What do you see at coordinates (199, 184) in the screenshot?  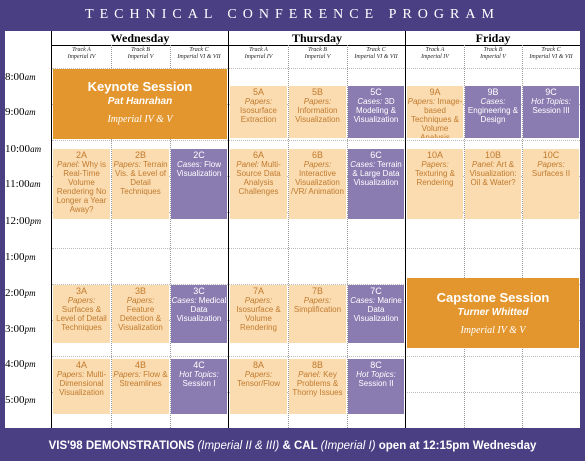 I see `session-2c: 2C Cases: Flow Visualization` at bounding box center [199, 184].